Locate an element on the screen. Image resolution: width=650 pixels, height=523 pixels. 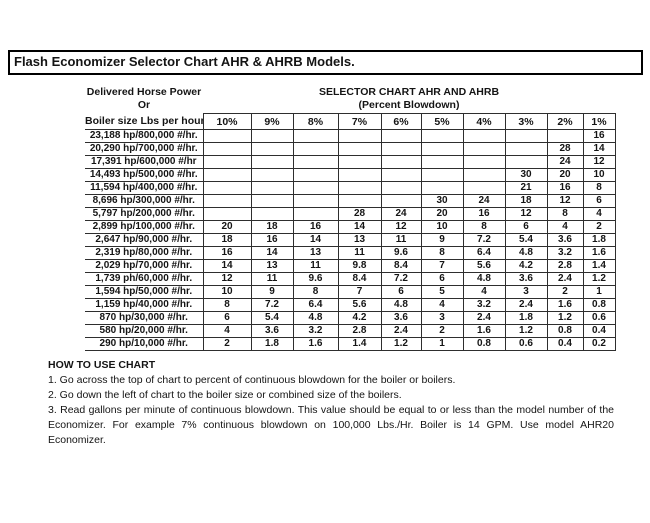
percent-column-header: 2% is located at coordinates (565, 121).